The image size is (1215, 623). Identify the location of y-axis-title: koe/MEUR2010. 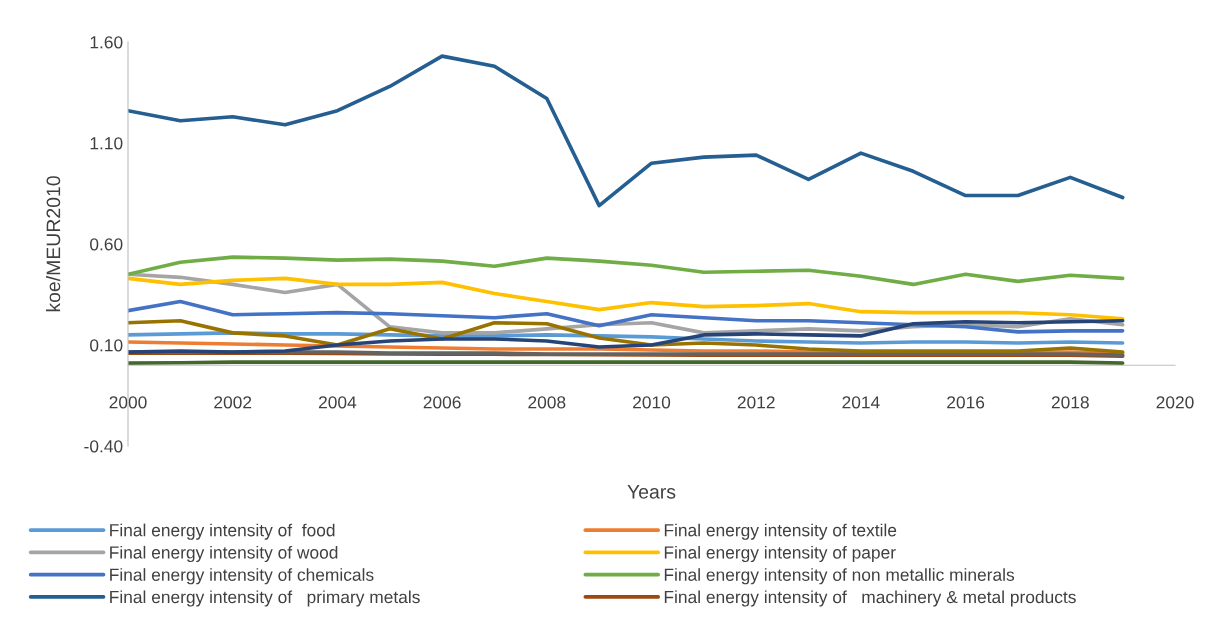
(53, 244).